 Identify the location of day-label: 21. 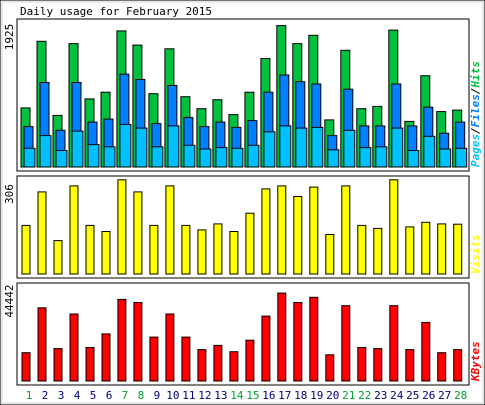
(348, 395).